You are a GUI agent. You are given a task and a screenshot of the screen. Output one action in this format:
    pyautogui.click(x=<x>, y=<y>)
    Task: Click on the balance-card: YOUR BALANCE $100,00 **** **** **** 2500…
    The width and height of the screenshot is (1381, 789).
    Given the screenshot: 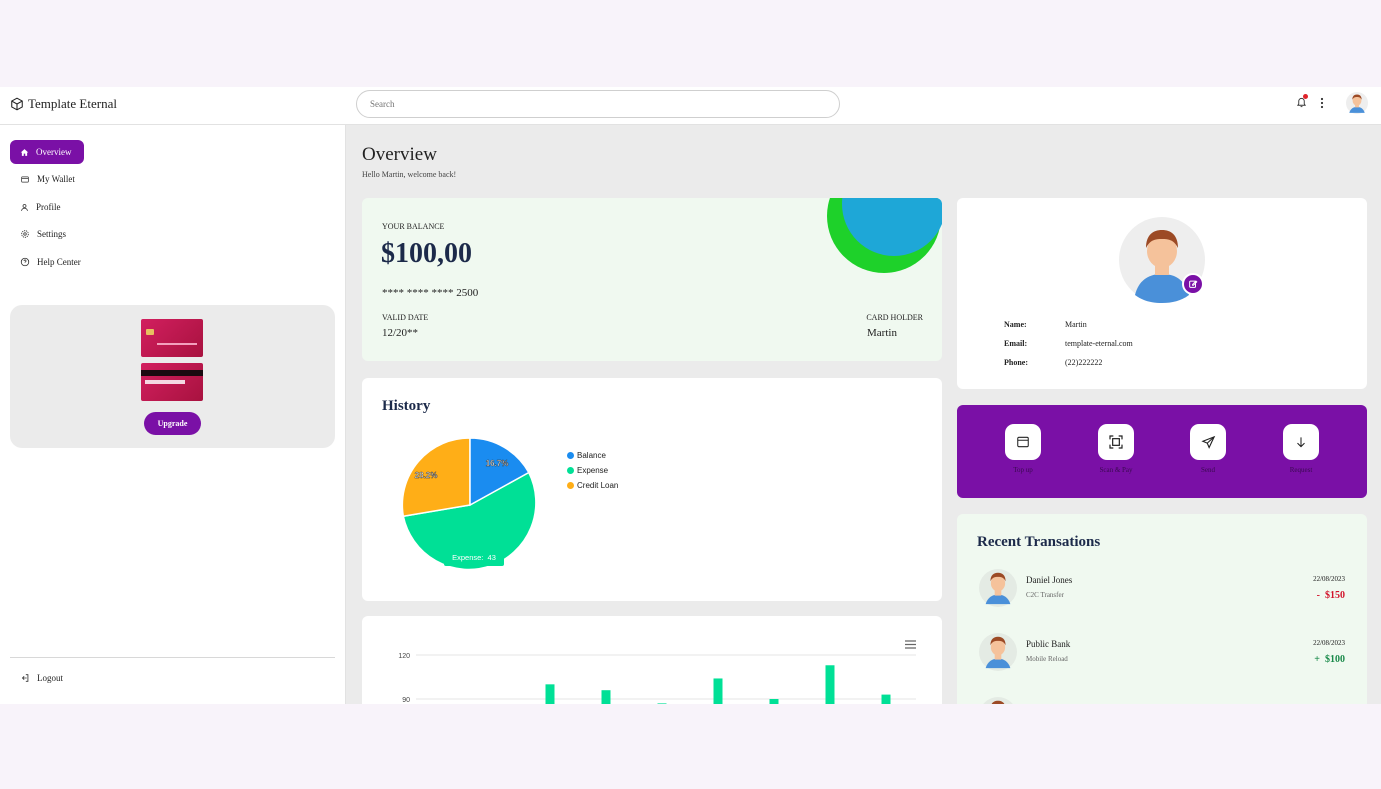 What is the action you would take?
    pyautogui.click(x=652, y=279)
    